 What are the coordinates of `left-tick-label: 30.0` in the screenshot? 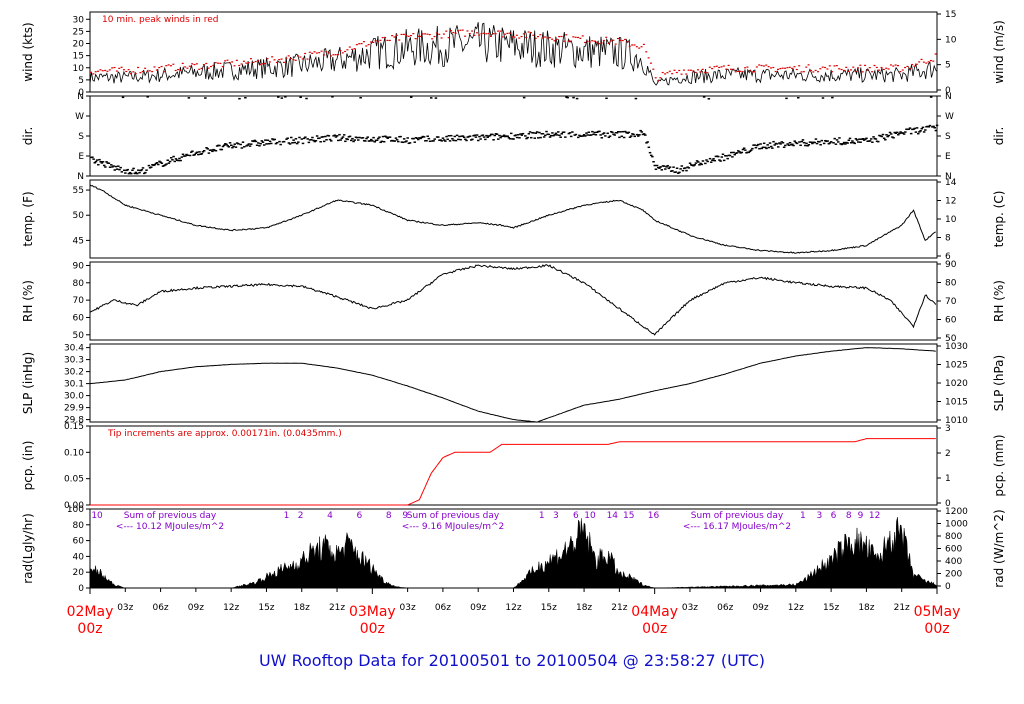 It's located at (74, 397).